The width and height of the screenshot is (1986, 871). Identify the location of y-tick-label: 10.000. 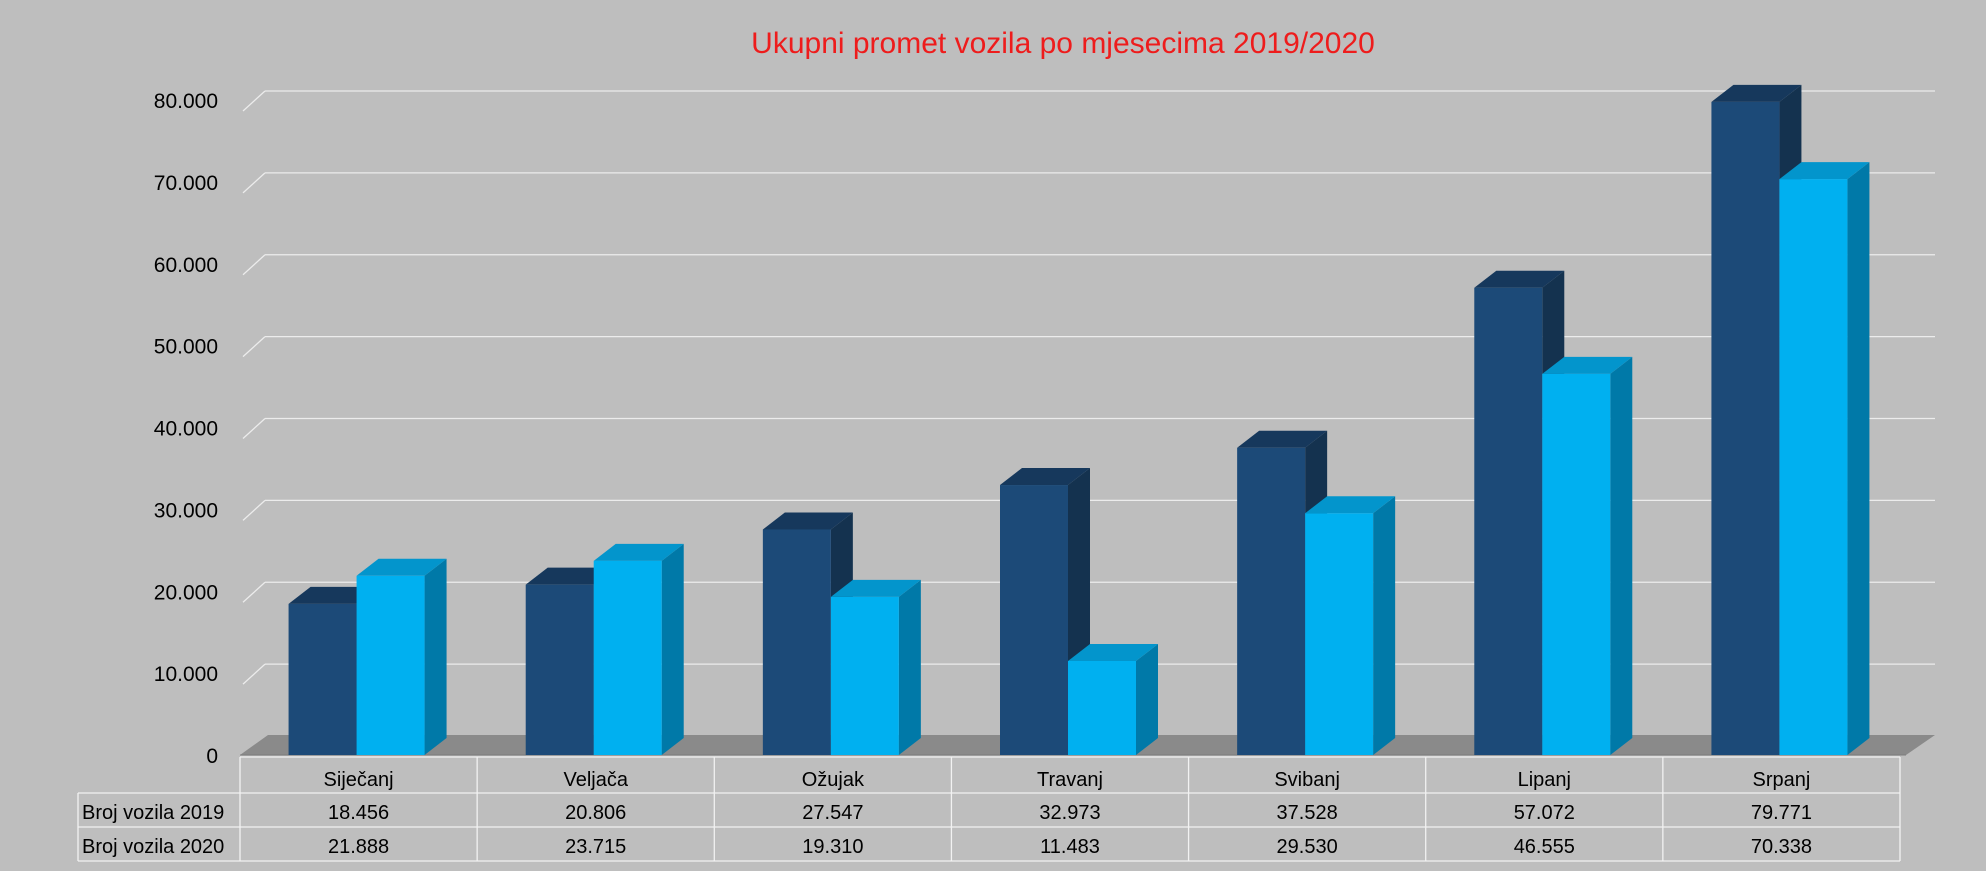
(186, 674).